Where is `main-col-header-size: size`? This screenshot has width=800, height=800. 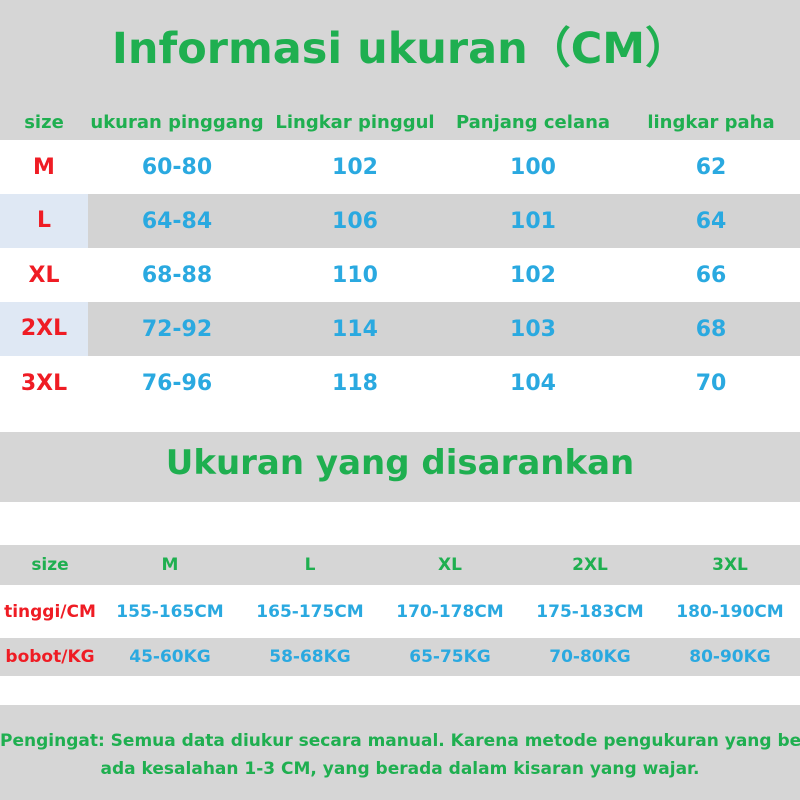 main-col-header-size: size is located at coordinates (44, 122).